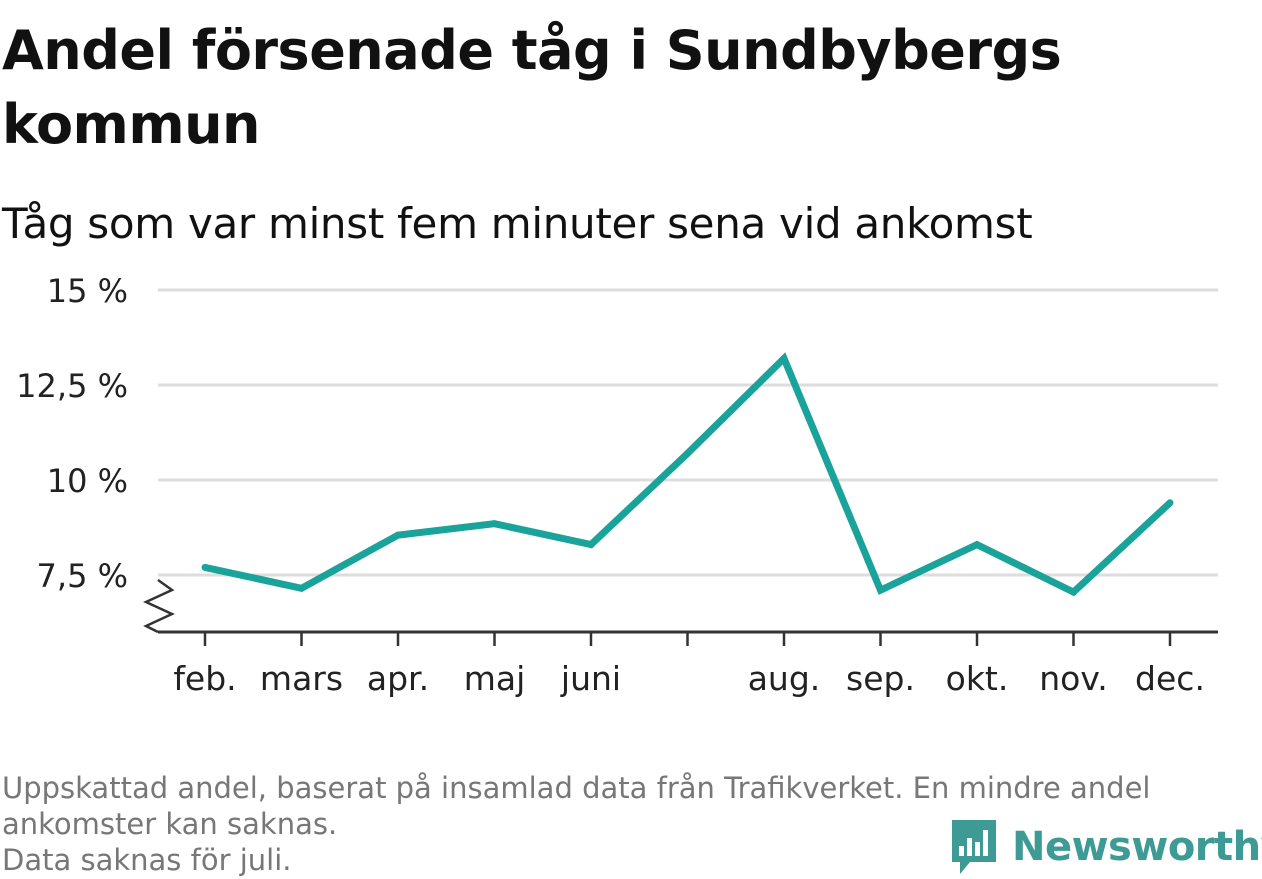 The image size is (1262, 879). What do you see at coordinates (82, 576) in the screenshot?
I see `y-tick-label: 7,5 %` at bounding box center [82, 576].